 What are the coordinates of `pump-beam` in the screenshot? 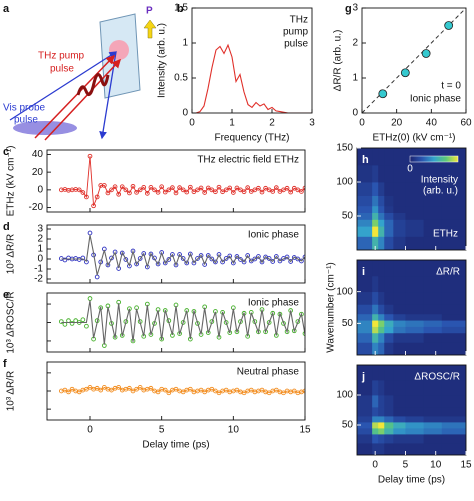 It's located at (83, 99).